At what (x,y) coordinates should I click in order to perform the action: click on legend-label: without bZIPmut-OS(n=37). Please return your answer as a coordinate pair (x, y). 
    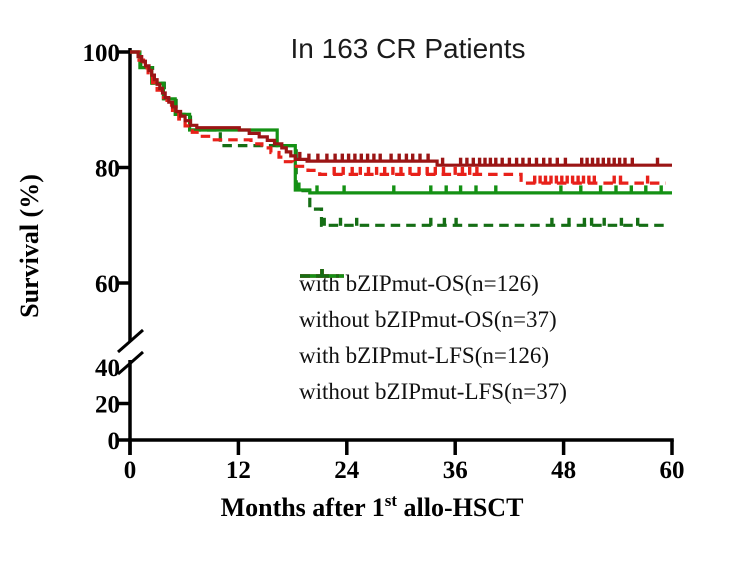
    Looking at the image, I should click on (428, 319).